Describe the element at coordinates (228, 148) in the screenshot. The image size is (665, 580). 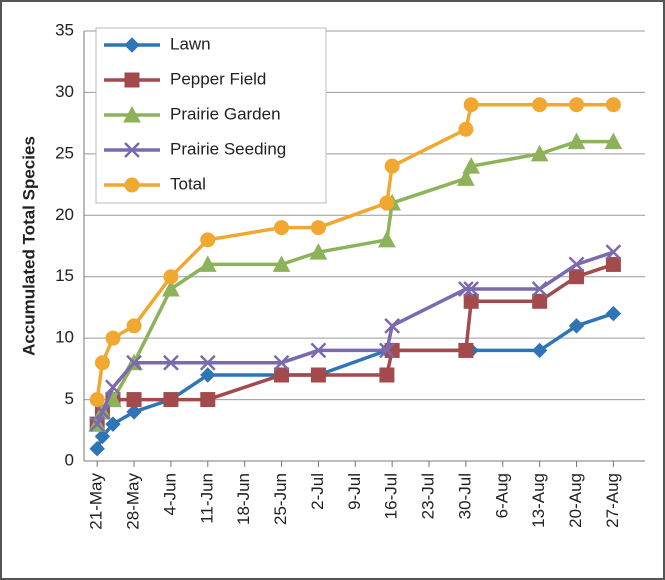
I see `legend-label: Prairie Seeding` at that location.